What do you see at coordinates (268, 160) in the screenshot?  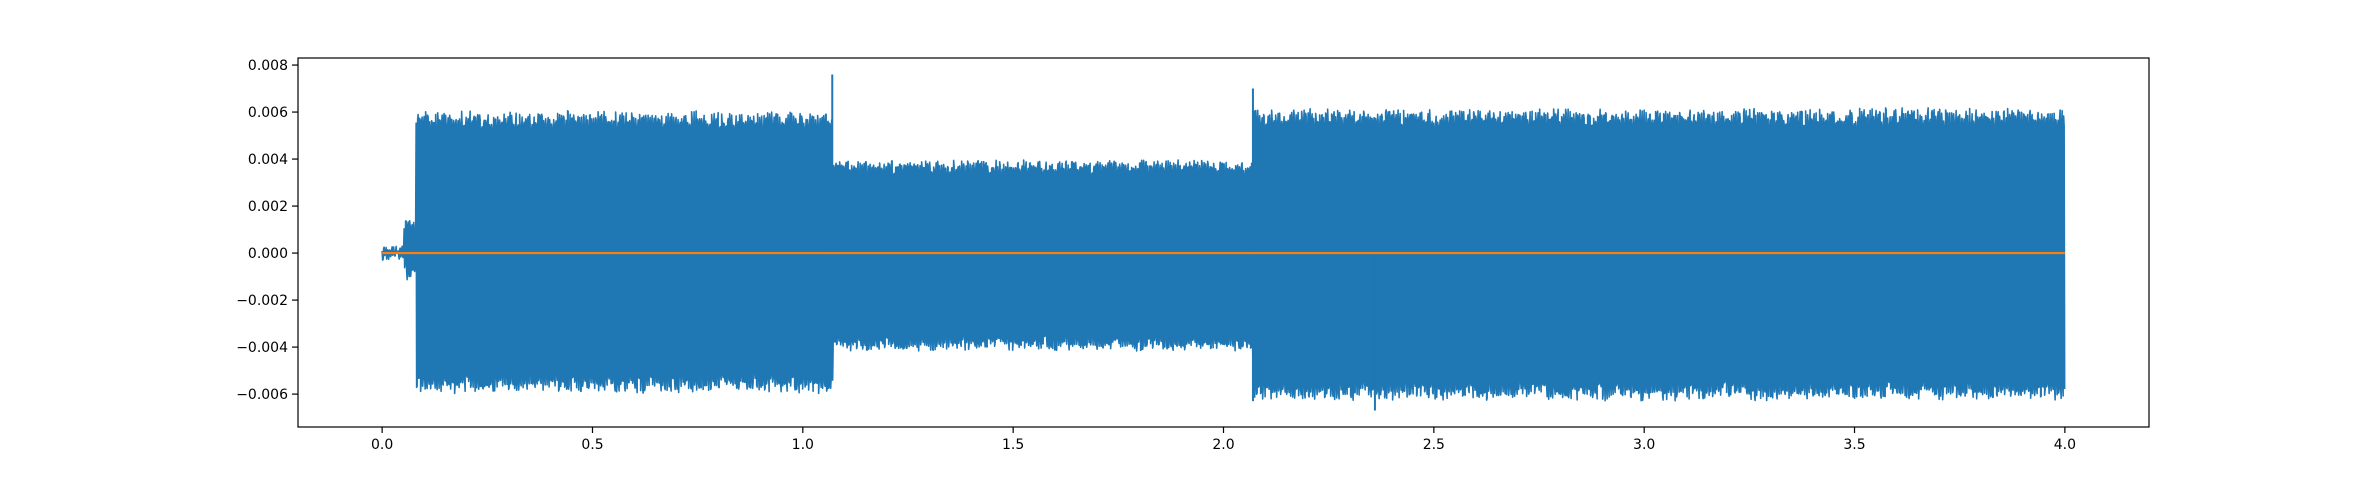 I see `y-tick-label: 0.004` at bounding box center [268, 160].